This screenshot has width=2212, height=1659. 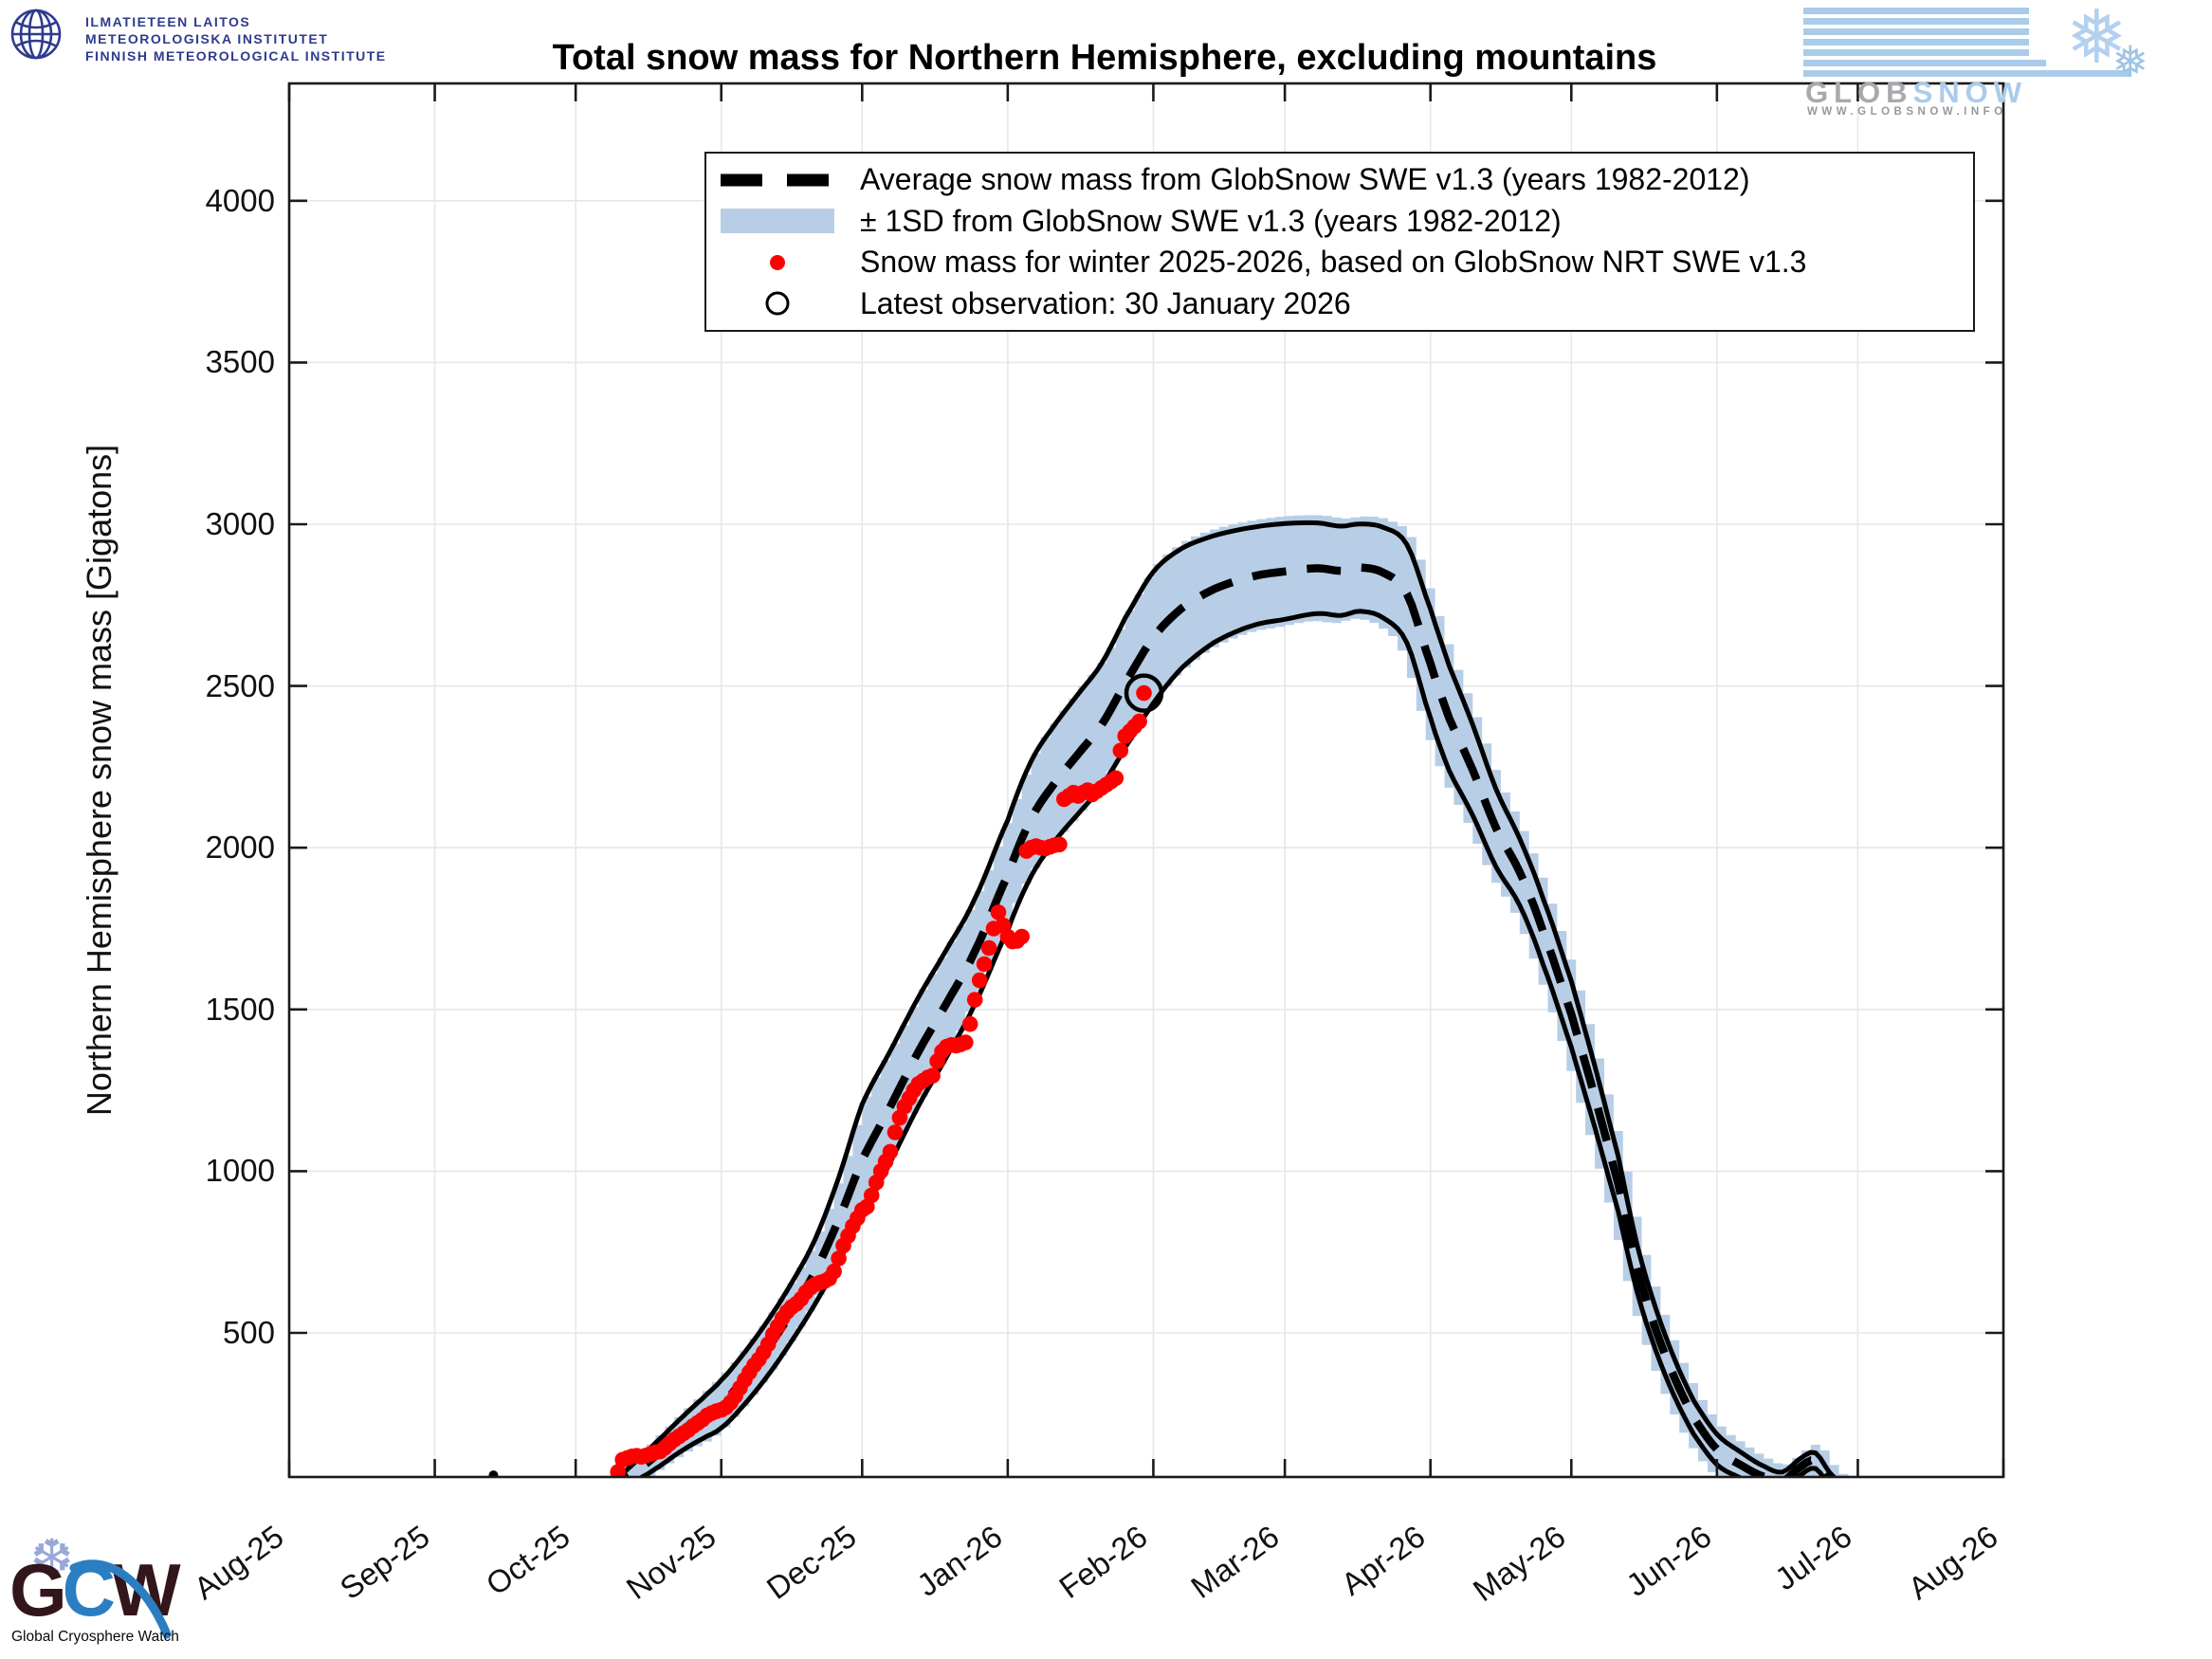 What do you see at coordinates (120, 1599) in the screenshot?
I see `gcw-swoosh-icon` at bounding box center [120, 1599].